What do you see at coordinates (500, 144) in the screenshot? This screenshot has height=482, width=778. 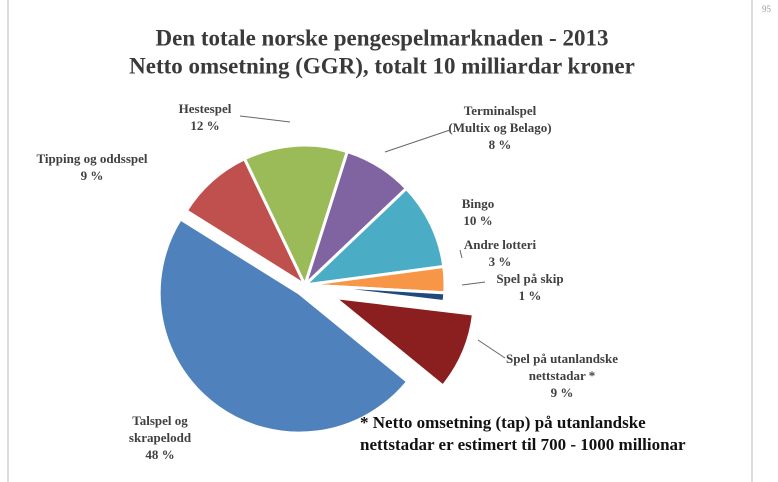 I see `slice-value-label: 8 %` at bounding box center [500, 144].